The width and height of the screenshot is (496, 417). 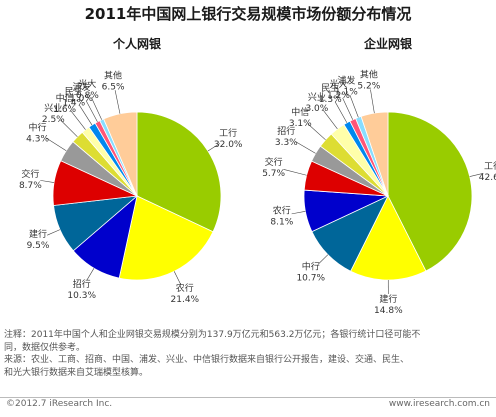 What do you see at coordinates (38, 246) in the screenshot?
I see `slice-value: 9.5%` at bounding box center [38, 246].